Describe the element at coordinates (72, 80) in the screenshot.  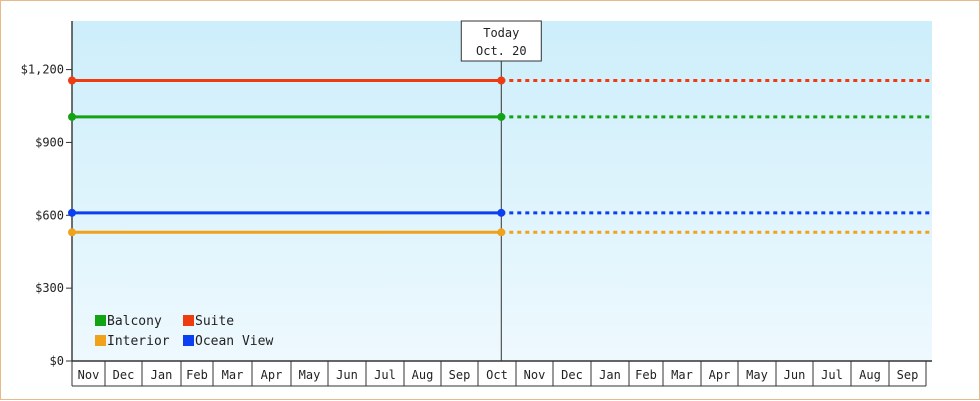
I see `series-point-start-suite` at that location.